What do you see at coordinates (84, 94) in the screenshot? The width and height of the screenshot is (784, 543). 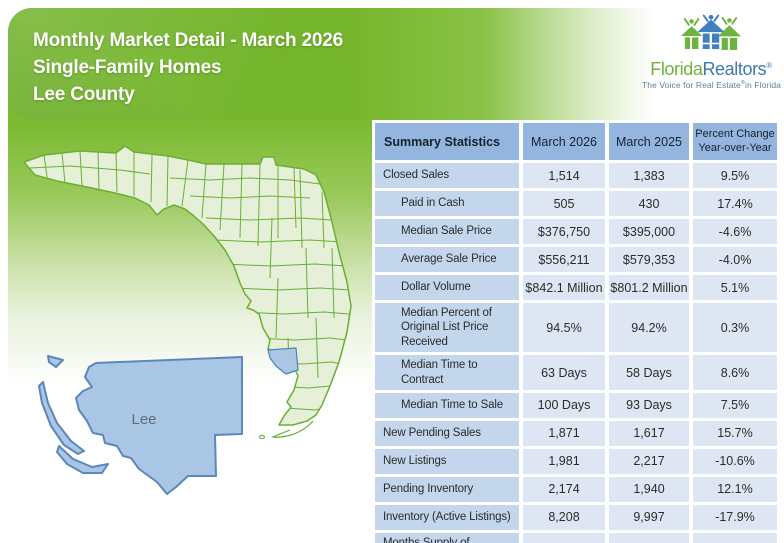 I see `title-line-3: Lee County` at bounding box center [84, 94].